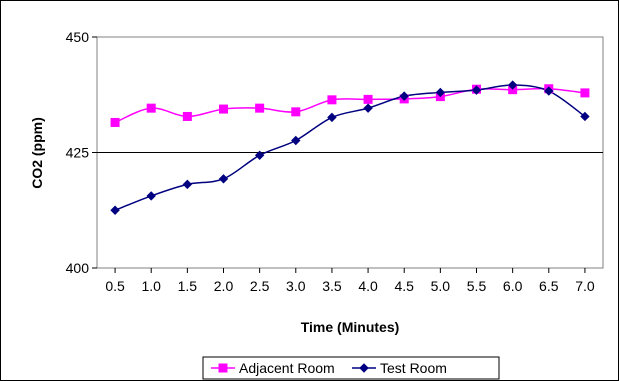 The width and height of the screenshot is (619, 381). Describe the element at coordinates (224, 286) in the screenshot. I see `x-tick-label-2.0: 2.0` at that location.